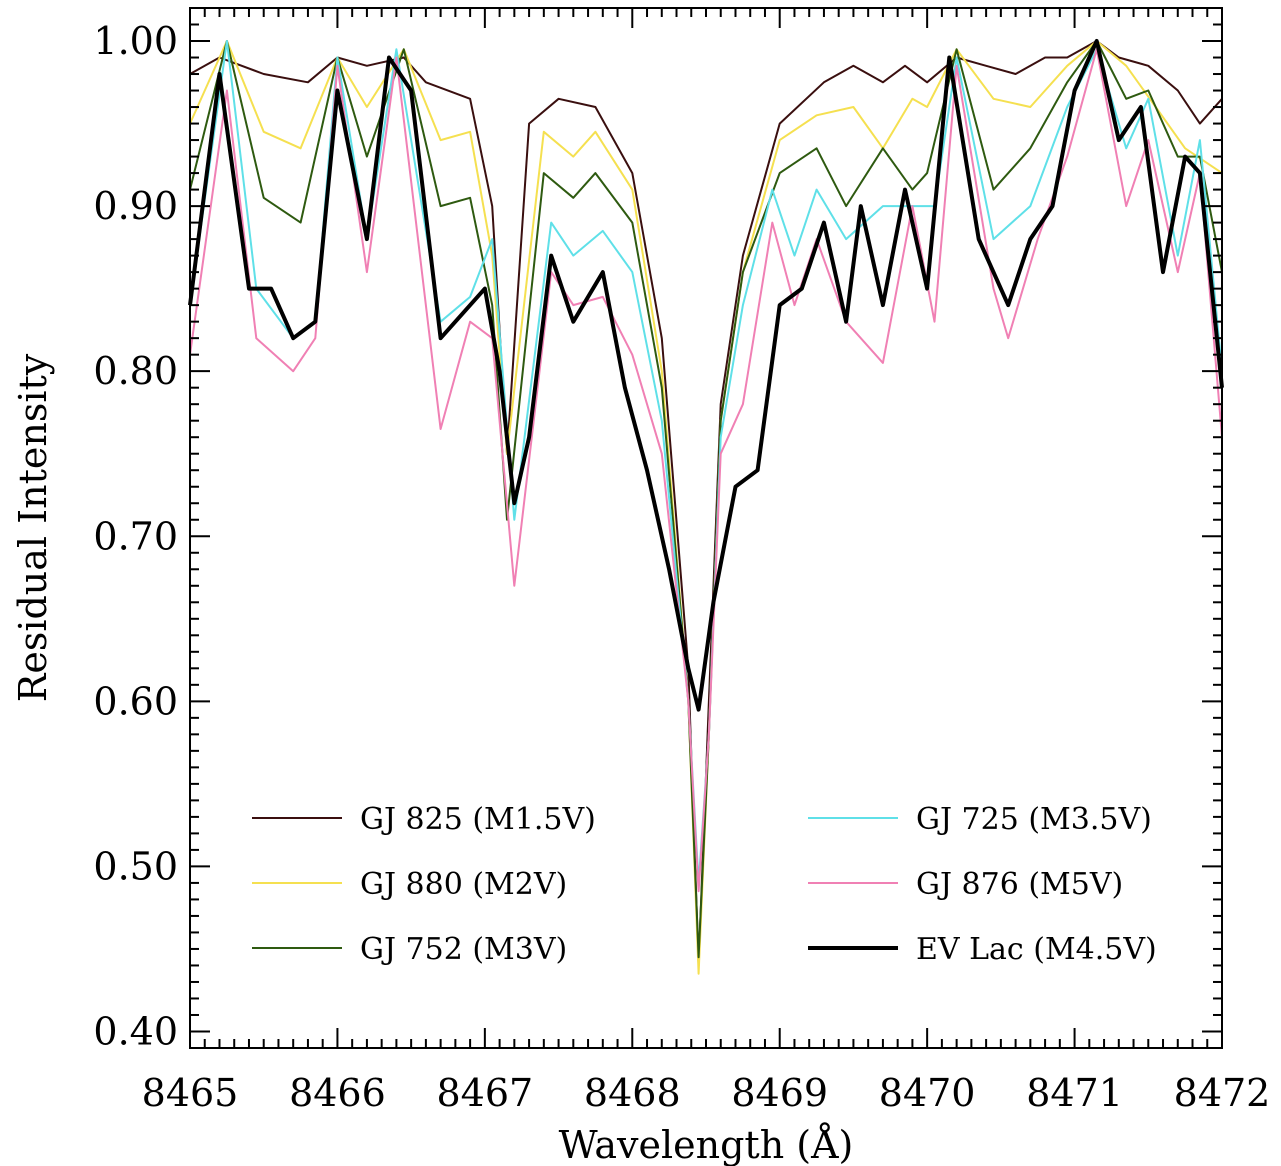 The image size is (1281, 1166). Describe the element at coordinates (927, 1093) in the screenshot. I see `x-tick-label: 8470` at that location.